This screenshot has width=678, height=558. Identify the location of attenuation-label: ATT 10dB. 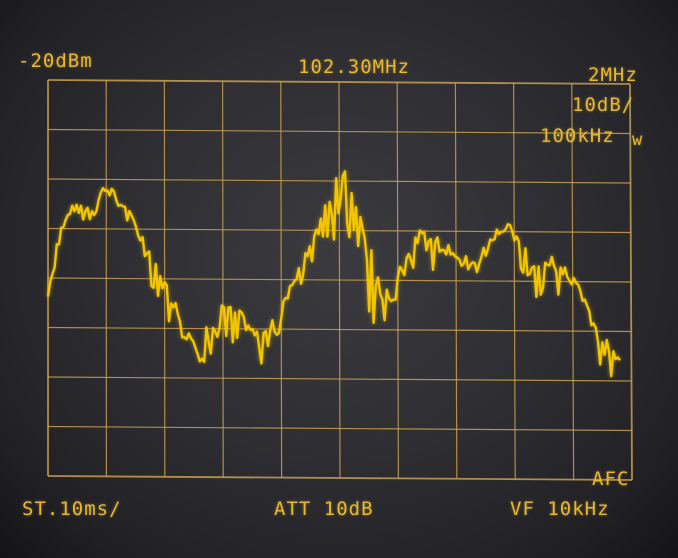
(324, 509).